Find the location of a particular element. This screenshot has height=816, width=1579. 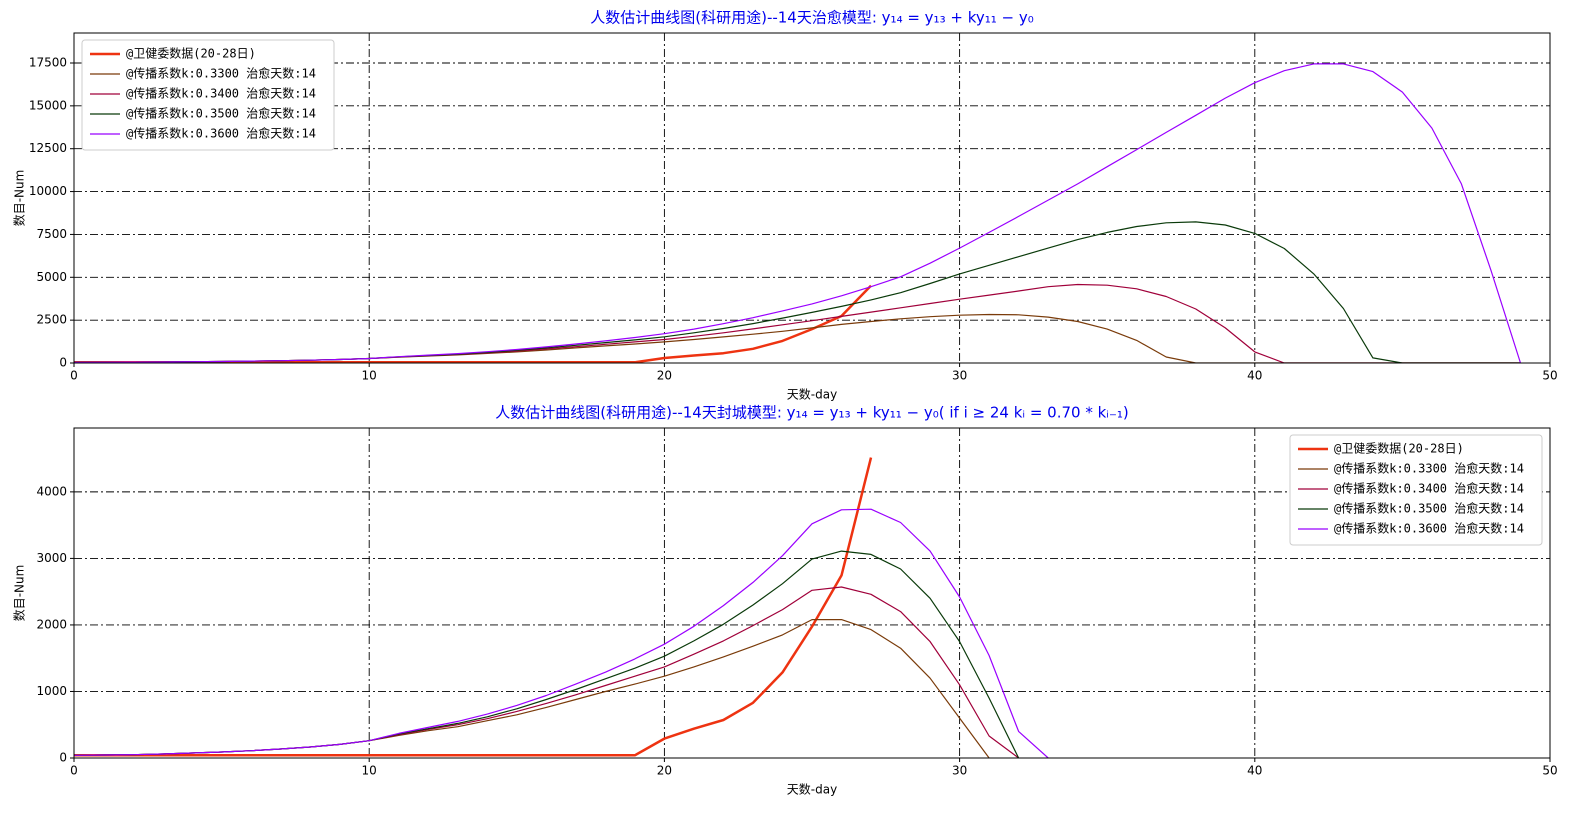

y-tick-label: 7500 is located at coordinates (51, 234).